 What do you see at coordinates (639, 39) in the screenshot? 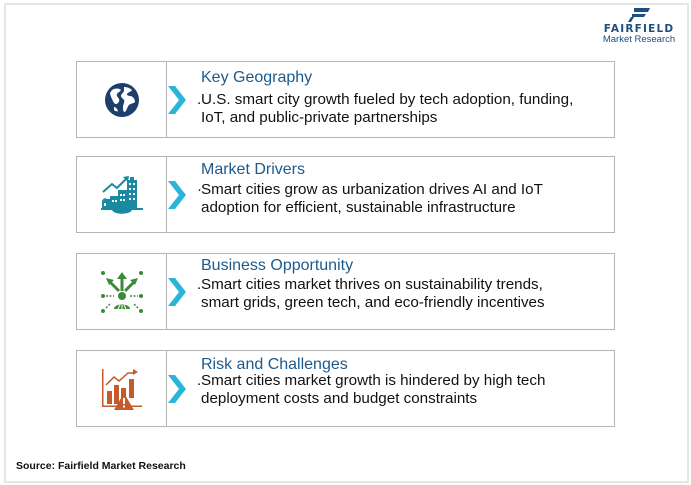
I see `logo-subtitle: Market Research` at bounding box center [639, 39].